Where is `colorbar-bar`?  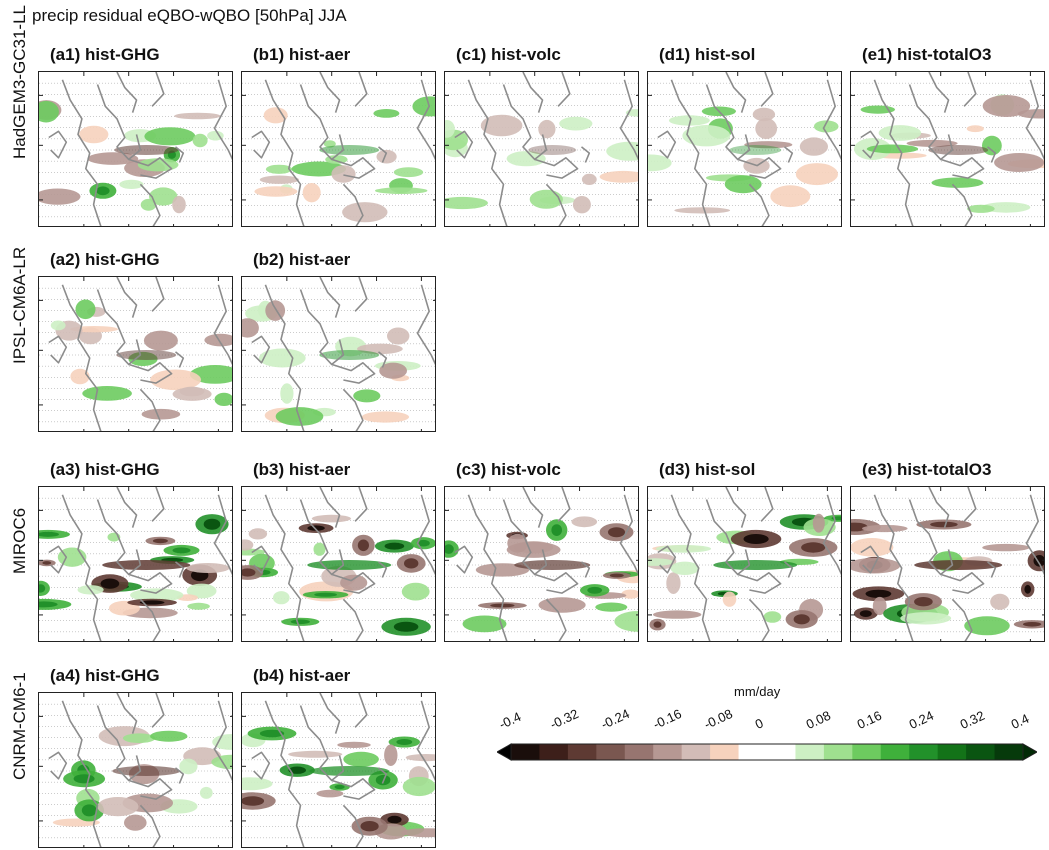 colorbar-bar is located at coordinates (767, 752).